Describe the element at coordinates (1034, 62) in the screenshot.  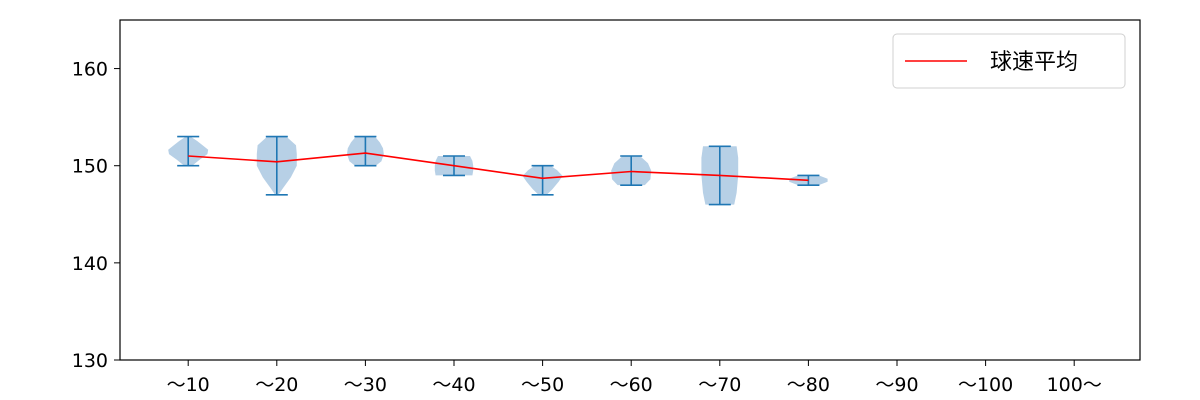
I see `legend-label: 球速平均` at that location.